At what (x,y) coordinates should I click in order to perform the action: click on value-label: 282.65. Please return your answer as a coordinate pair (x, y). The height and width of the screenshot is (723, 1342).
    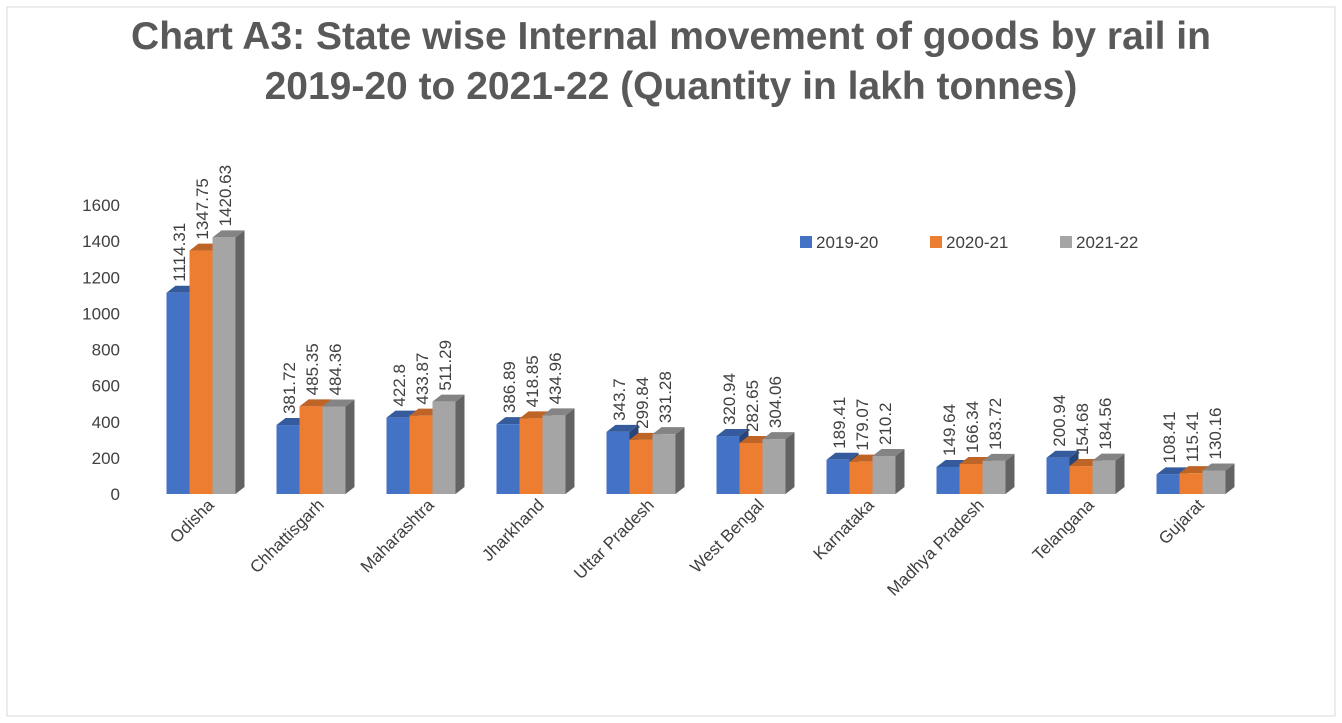
    Looking at the image, I should click on (752, 406).